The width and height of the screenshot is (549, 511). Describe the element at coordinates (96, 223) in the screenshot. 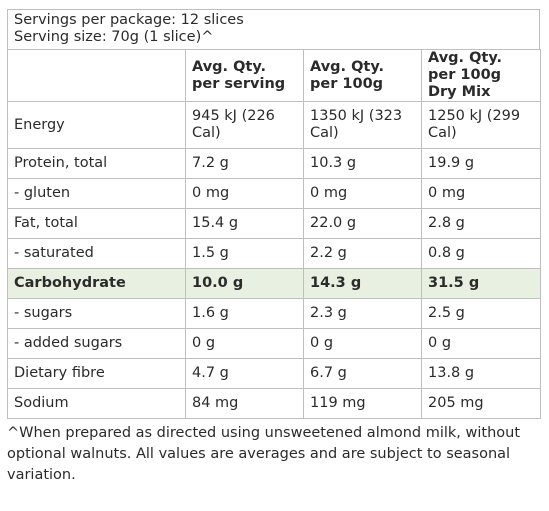

I see `row-label: Fat, total` at that location.